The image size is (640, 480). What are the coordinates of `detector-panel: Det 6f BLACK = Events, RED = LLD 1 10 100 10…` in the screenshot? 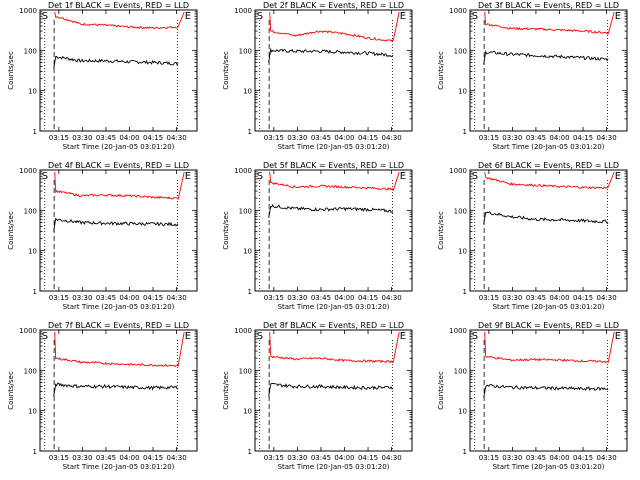 It's located at (532, 236).